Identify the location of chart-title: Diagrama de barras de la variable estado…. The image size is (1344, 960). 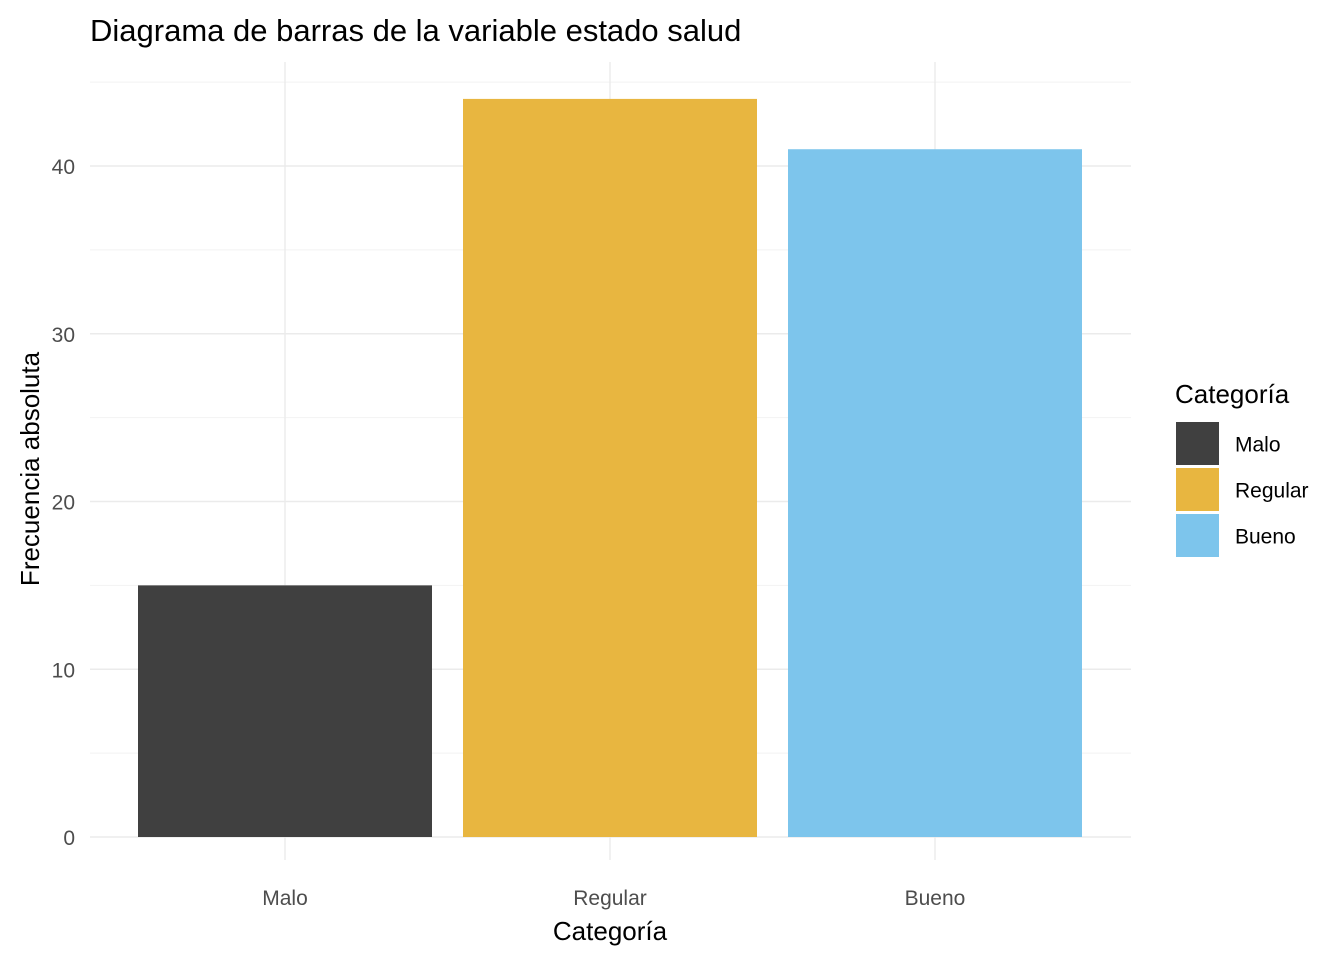
(415, 30).